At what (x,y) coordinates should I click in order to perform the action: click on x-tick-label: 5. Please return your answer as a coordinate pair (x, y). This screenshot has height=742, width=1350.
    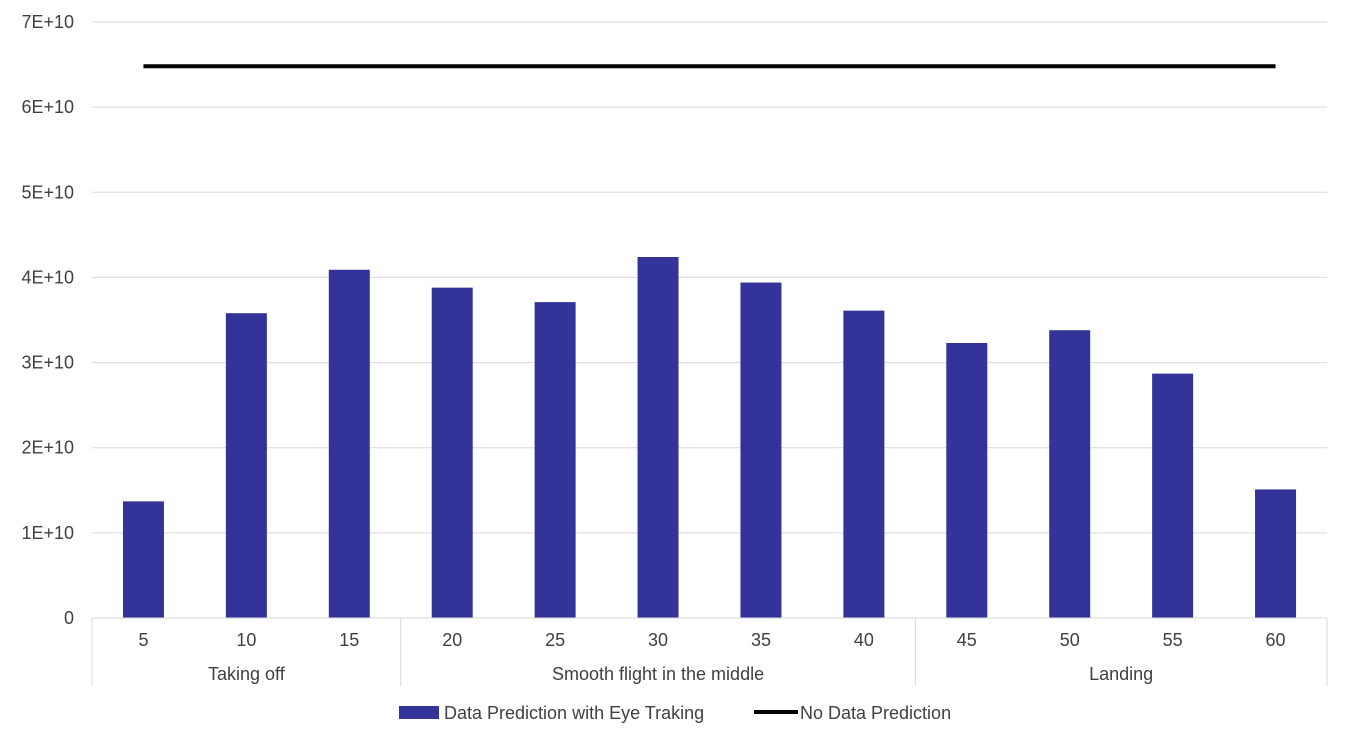
    Looking at the image, I should click on (143, 640).